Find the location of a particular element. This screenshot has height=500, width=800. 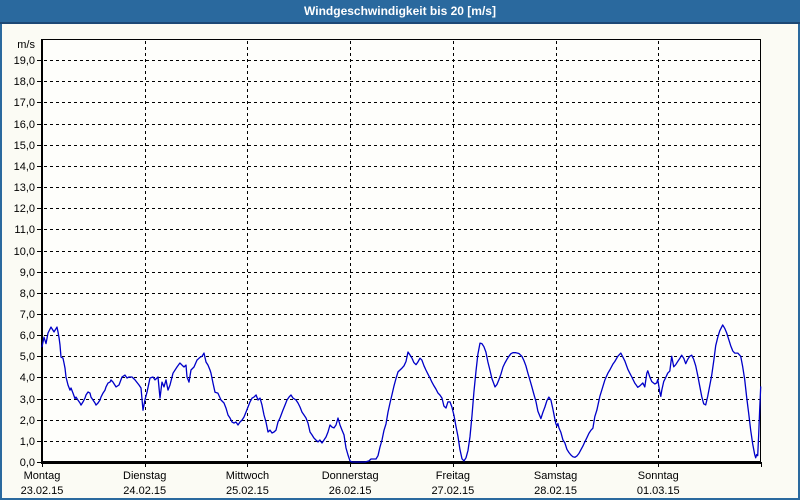

window-titlebar: Windgeschwindigkeit bis 20 [m/s] is located at coordinates (400, 12).